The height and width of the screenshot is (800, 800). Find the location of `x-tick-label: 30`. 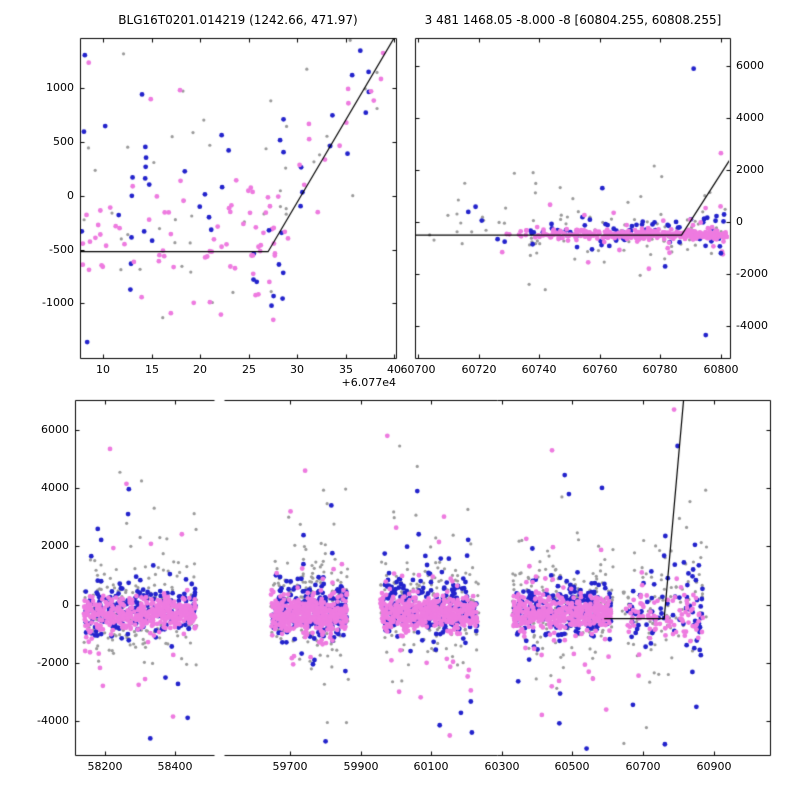

x-tick-label: 30 is located at coordinates (297, 369).